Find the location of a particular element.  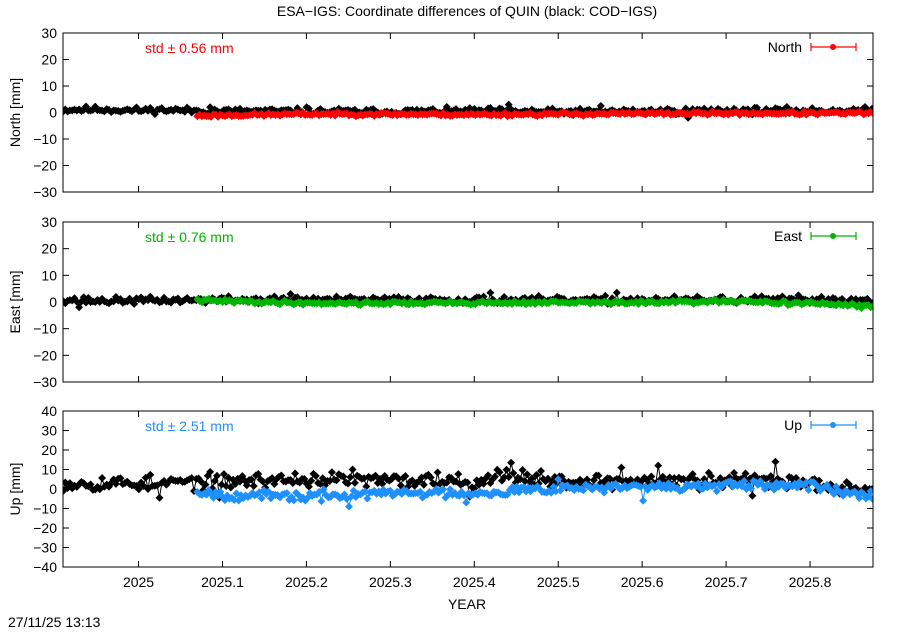

x-tick-label: 2025.4 is located at coordinates (474, 582).